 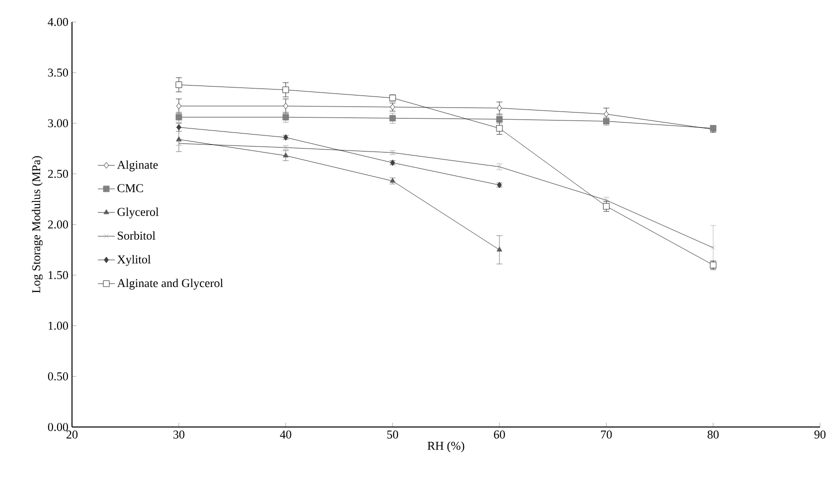 What do you see at coordinates (138, 213) in the screenshot?
I see `legend-label: Glycerol` at bounding box center [138, 213].